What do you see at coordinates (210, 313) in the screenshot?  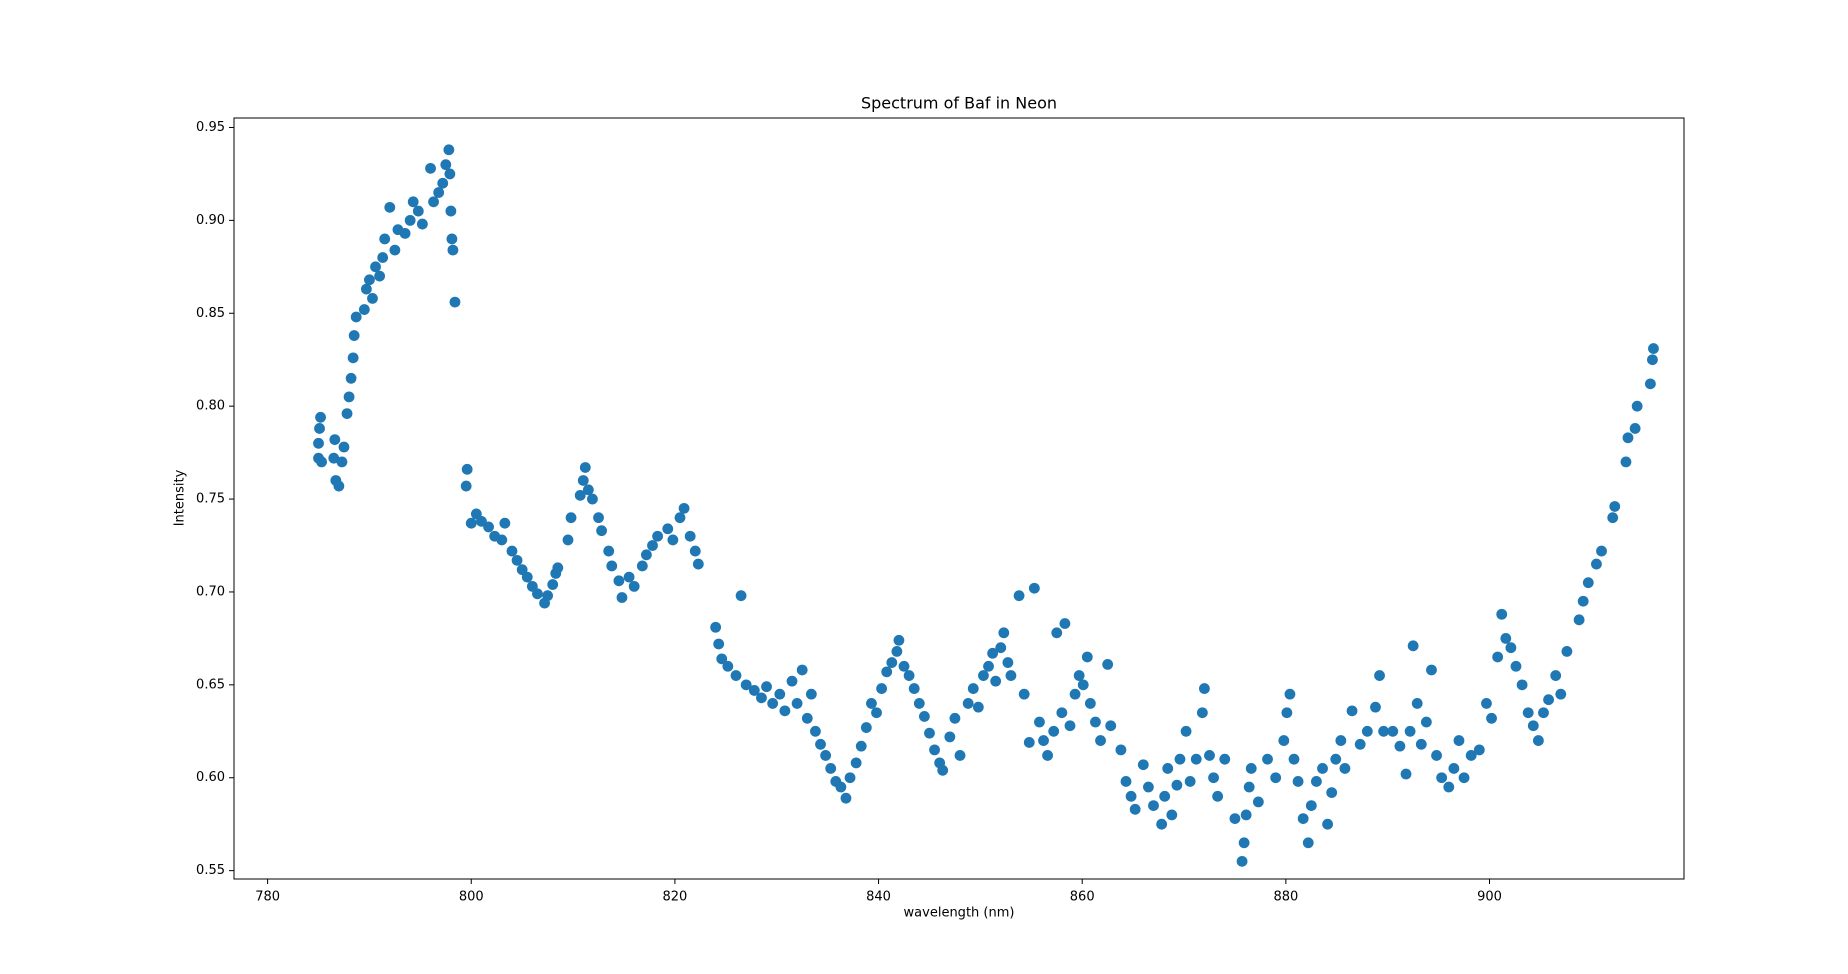 I see `y-tick-label: 0.85` at bounding box center [210, 313].